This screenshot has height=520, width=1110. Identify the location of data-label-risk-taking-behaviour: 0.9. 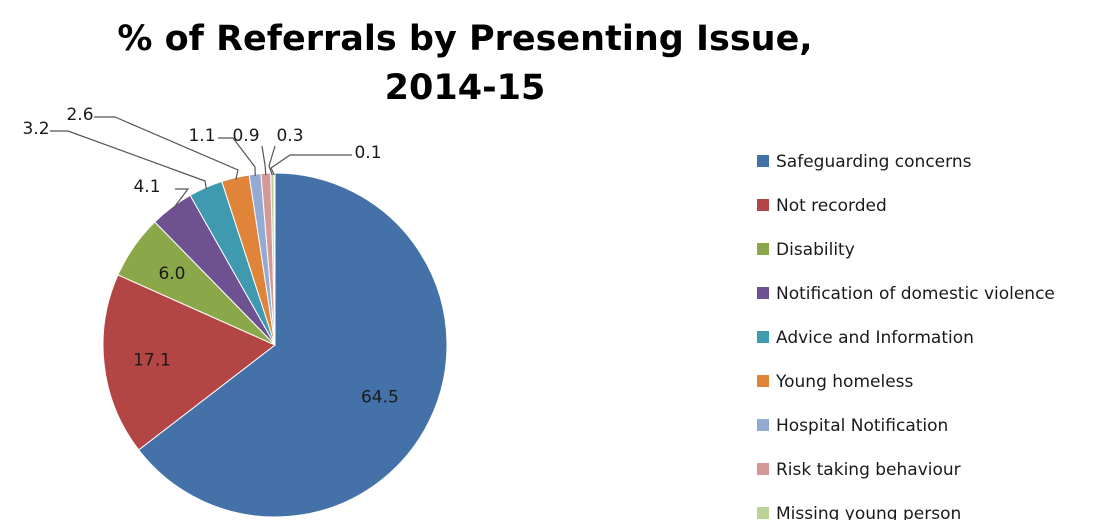
(245, 136).